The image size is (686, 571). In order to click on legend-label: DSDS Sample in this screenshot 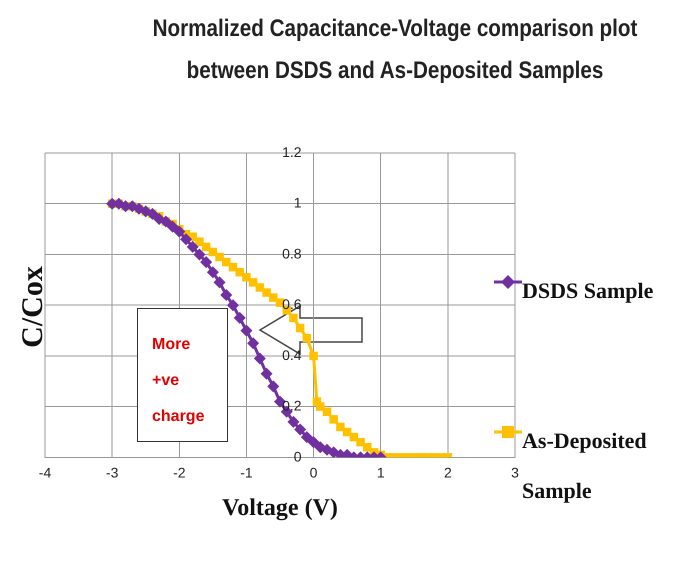, I will do `click(588, 291)`.